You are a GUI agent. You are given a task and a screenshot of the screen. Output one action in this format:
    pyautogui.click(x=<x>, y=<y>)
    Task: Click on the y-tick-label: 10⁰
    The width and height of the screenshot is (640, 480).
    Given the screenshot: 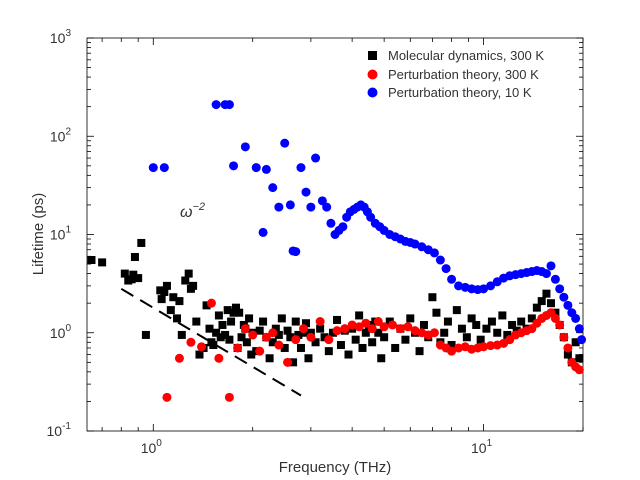 What is the action you would take?
    pyautogui.click(x=61, y=332)
    